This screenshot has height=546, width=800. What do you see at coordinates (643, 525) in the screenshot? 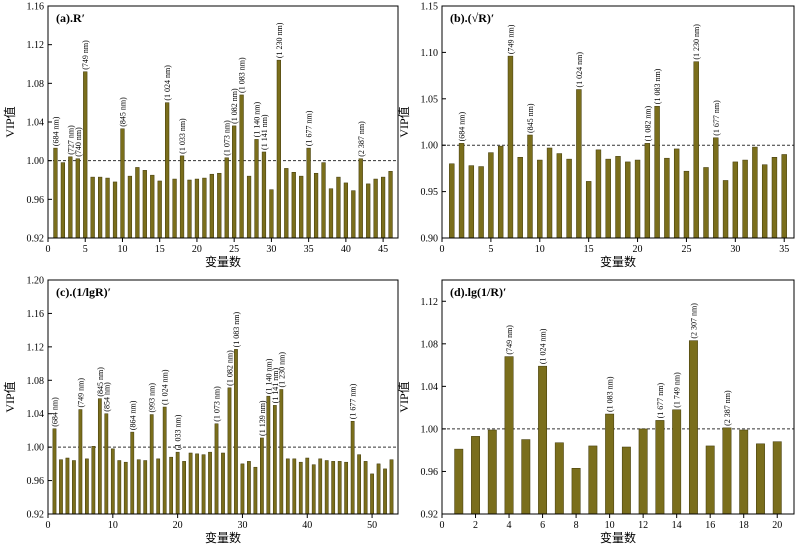
I see `x-tick-label: 12` at bounding box center [643, 525].